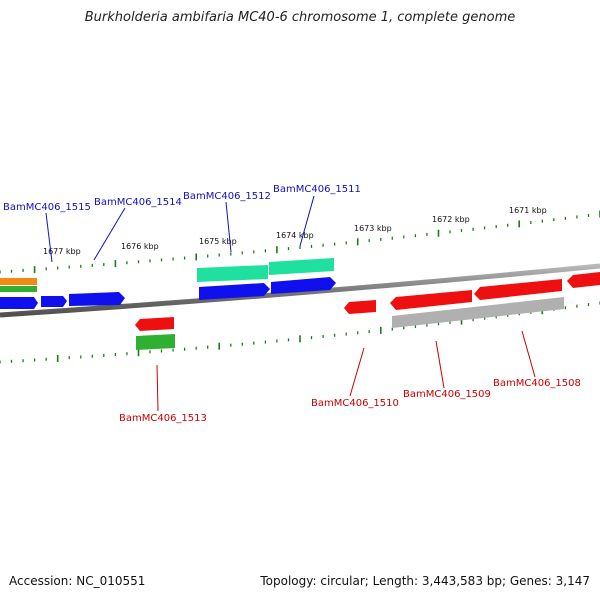  What do you see at coordinates (218, 241) in the screenshot?
I see `scale-label-1675: 1675 kbp` at bounding box center [218, 241].